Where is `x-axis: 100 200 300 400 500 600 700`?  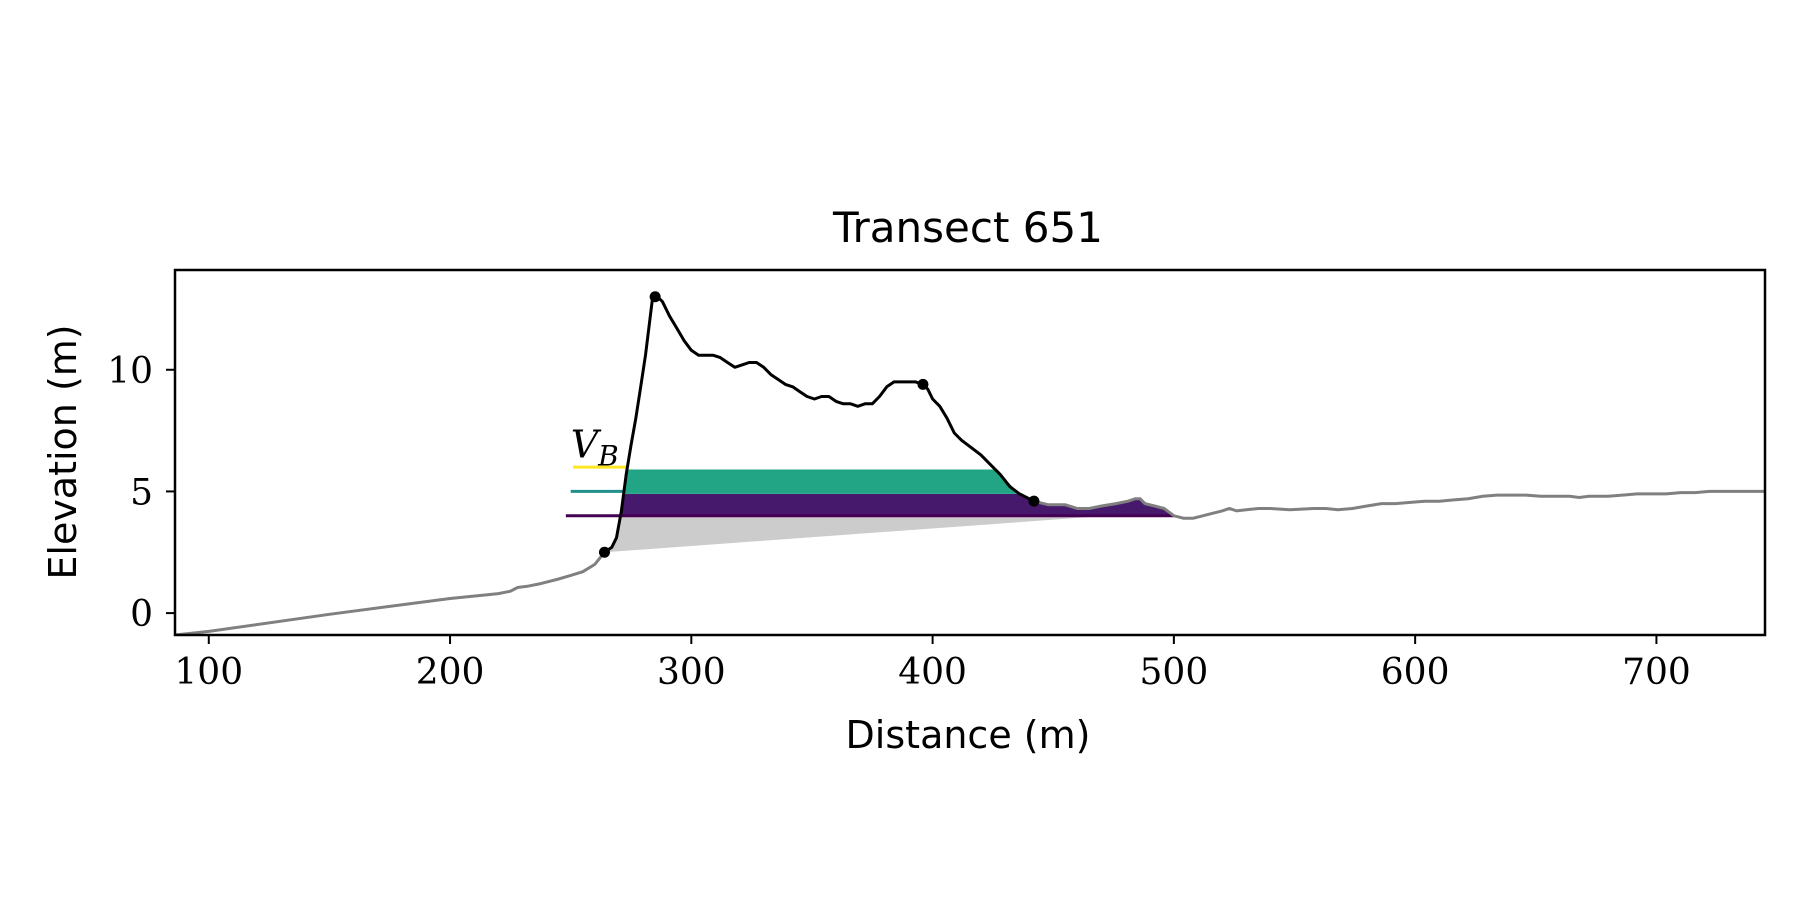
x-axis: 100 200 300 400 500 600 700 is located at coordinates (932, 664).